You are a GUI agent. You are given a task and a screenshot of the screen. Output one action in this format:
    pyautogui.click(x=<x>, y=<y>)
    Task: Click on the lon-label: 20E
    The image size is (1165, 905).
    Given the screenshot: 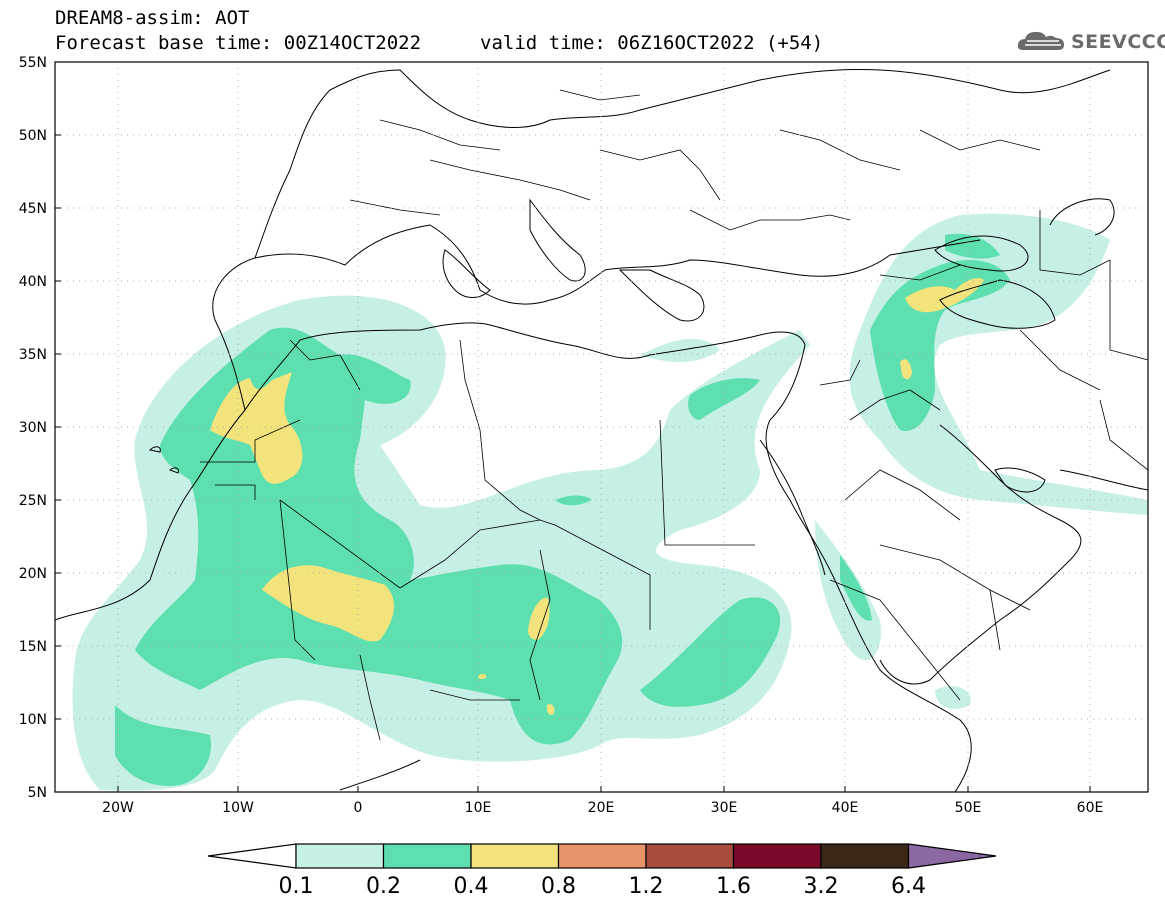 What is the action you would take?
    pyautogui.click(x=601, y=808)
    